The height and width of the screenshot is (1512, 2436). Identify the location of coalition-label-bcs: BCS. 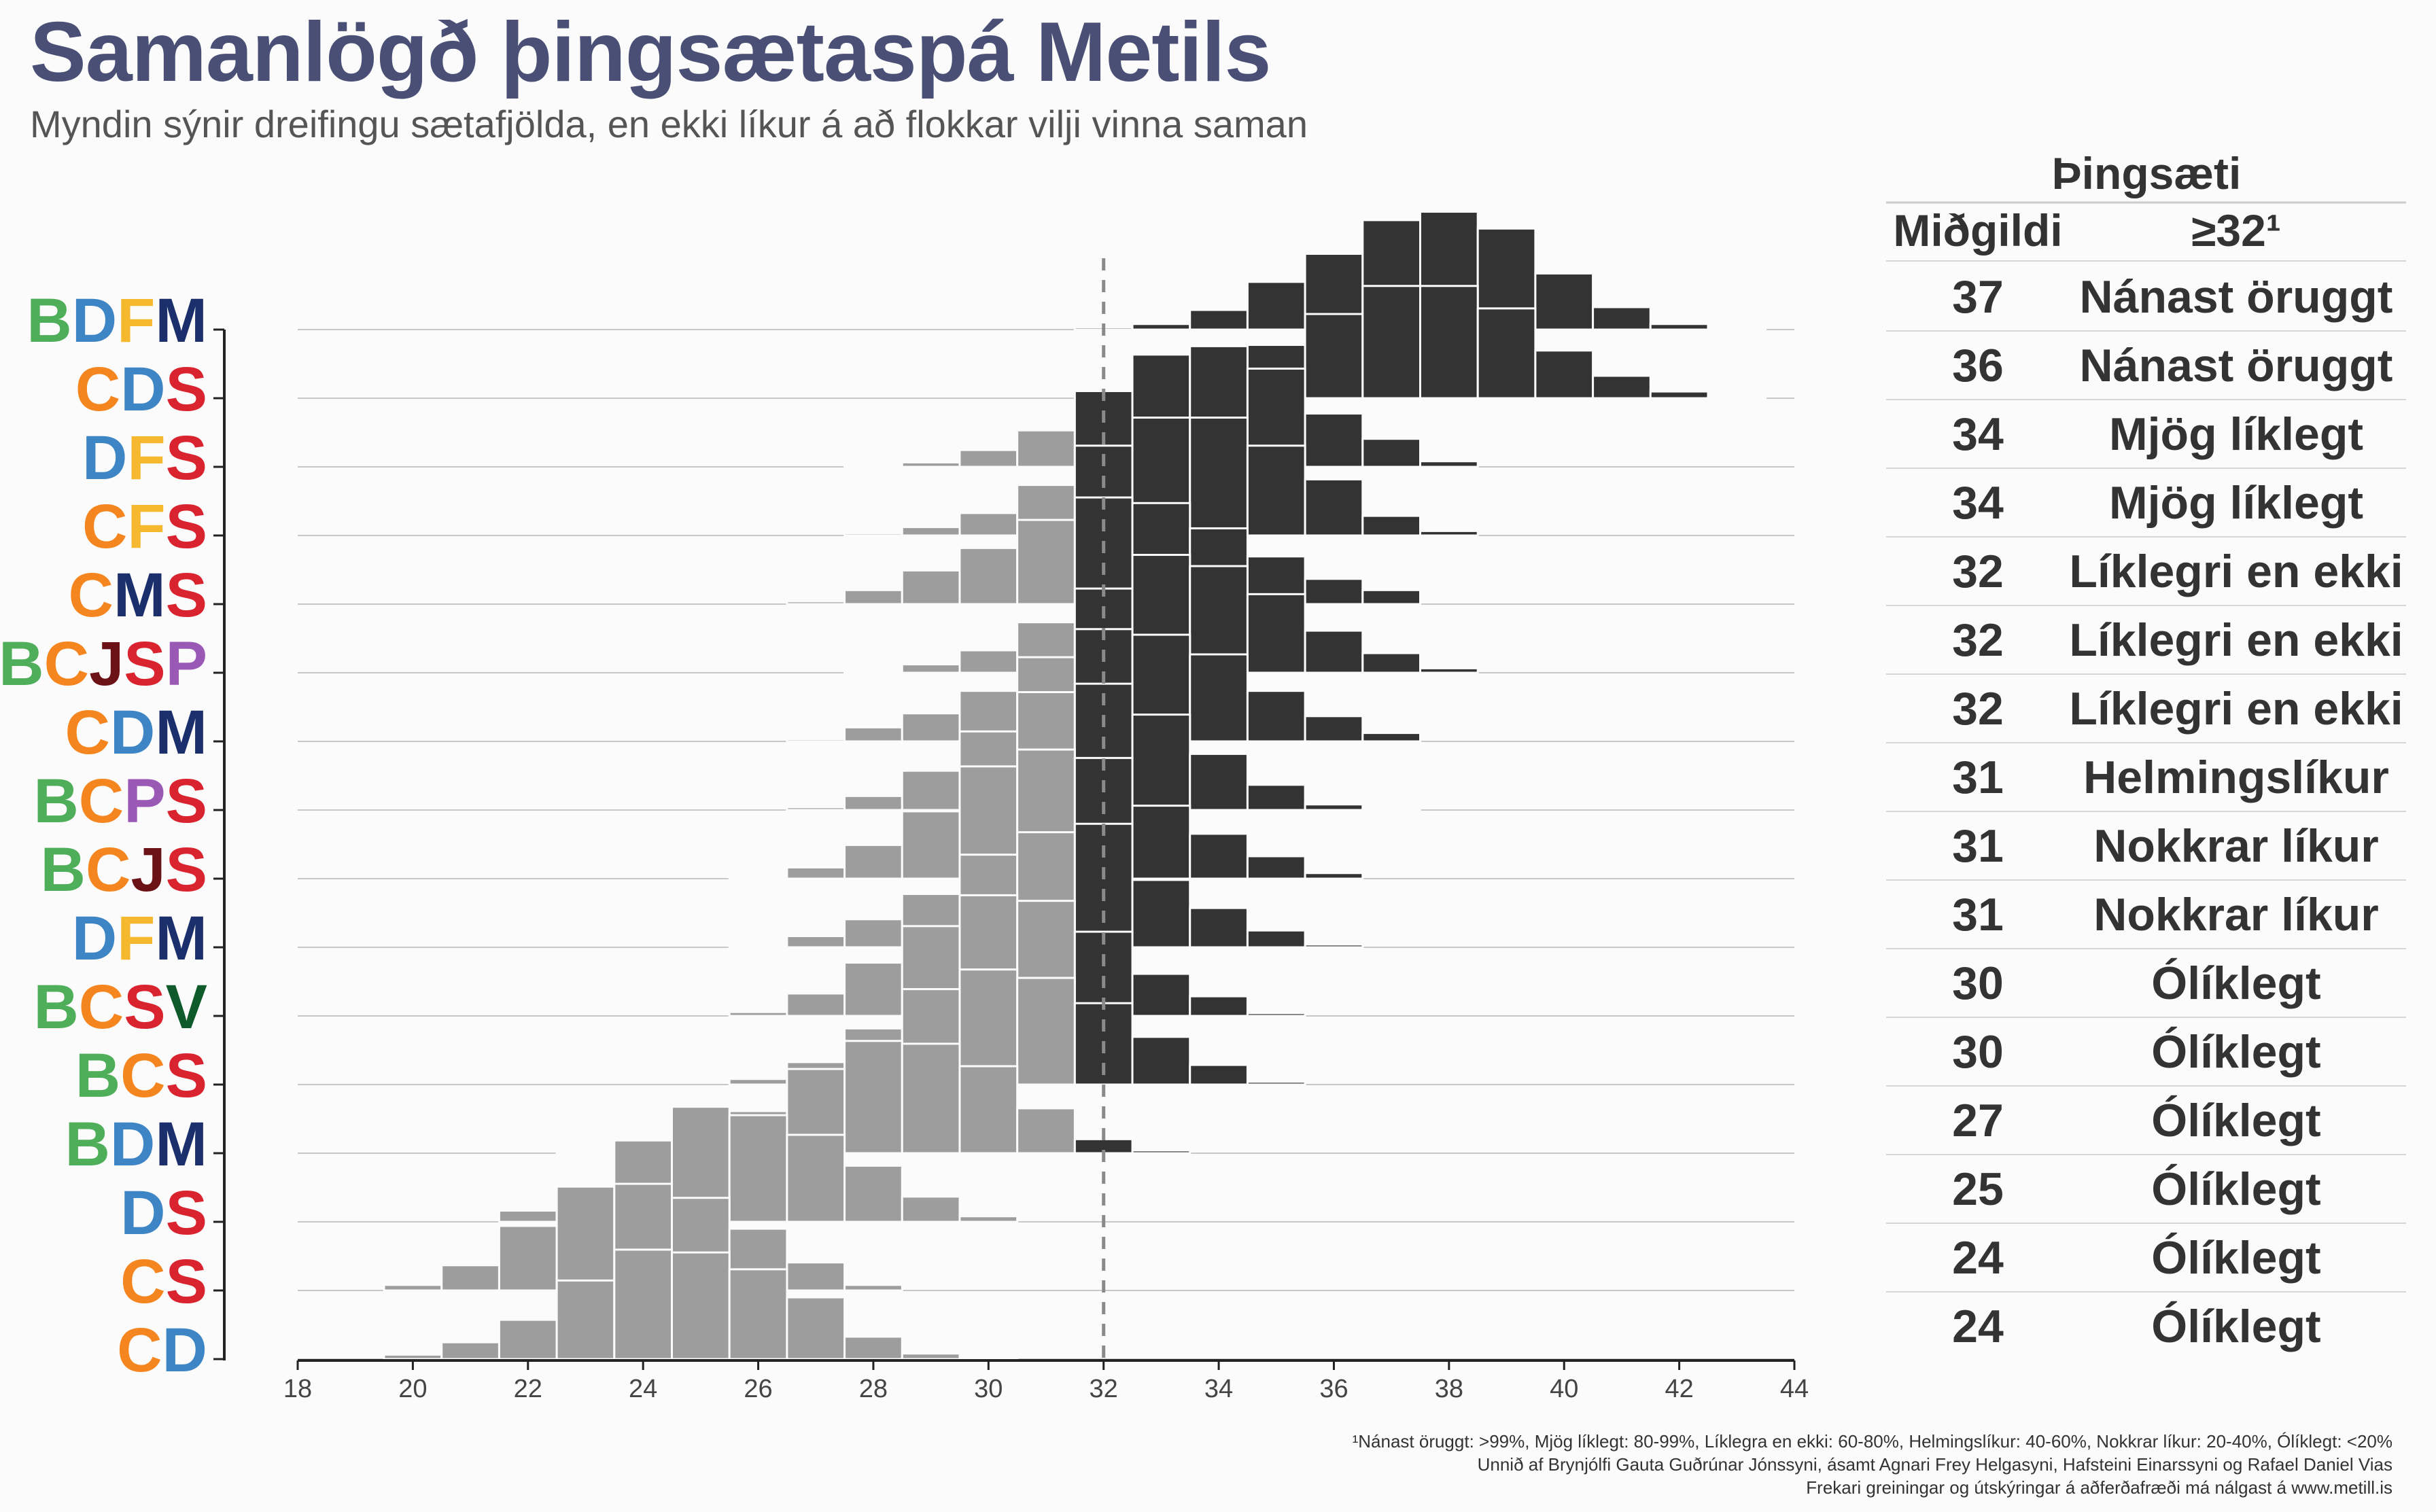
(141, 1075).